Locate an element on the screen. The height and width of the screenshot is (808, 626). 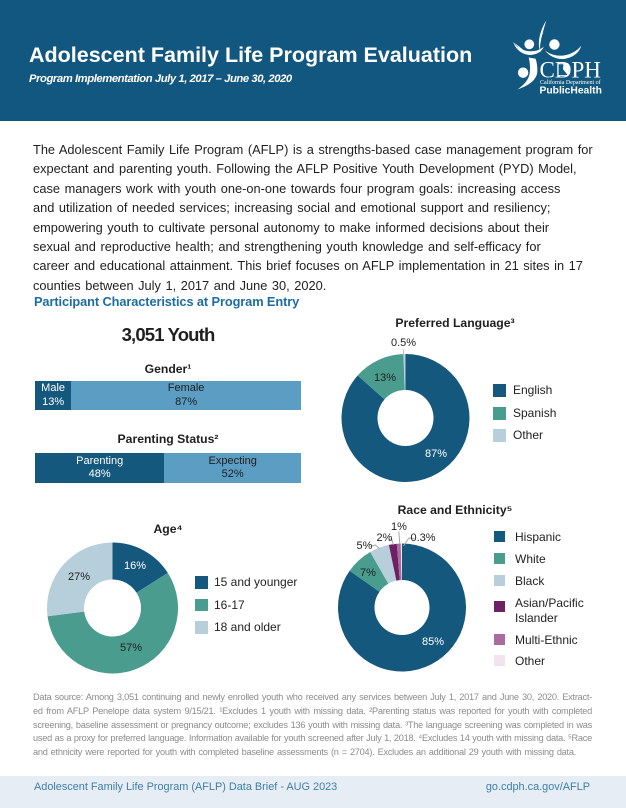
svg-text: CDPH is located at coordinates (570, 70).